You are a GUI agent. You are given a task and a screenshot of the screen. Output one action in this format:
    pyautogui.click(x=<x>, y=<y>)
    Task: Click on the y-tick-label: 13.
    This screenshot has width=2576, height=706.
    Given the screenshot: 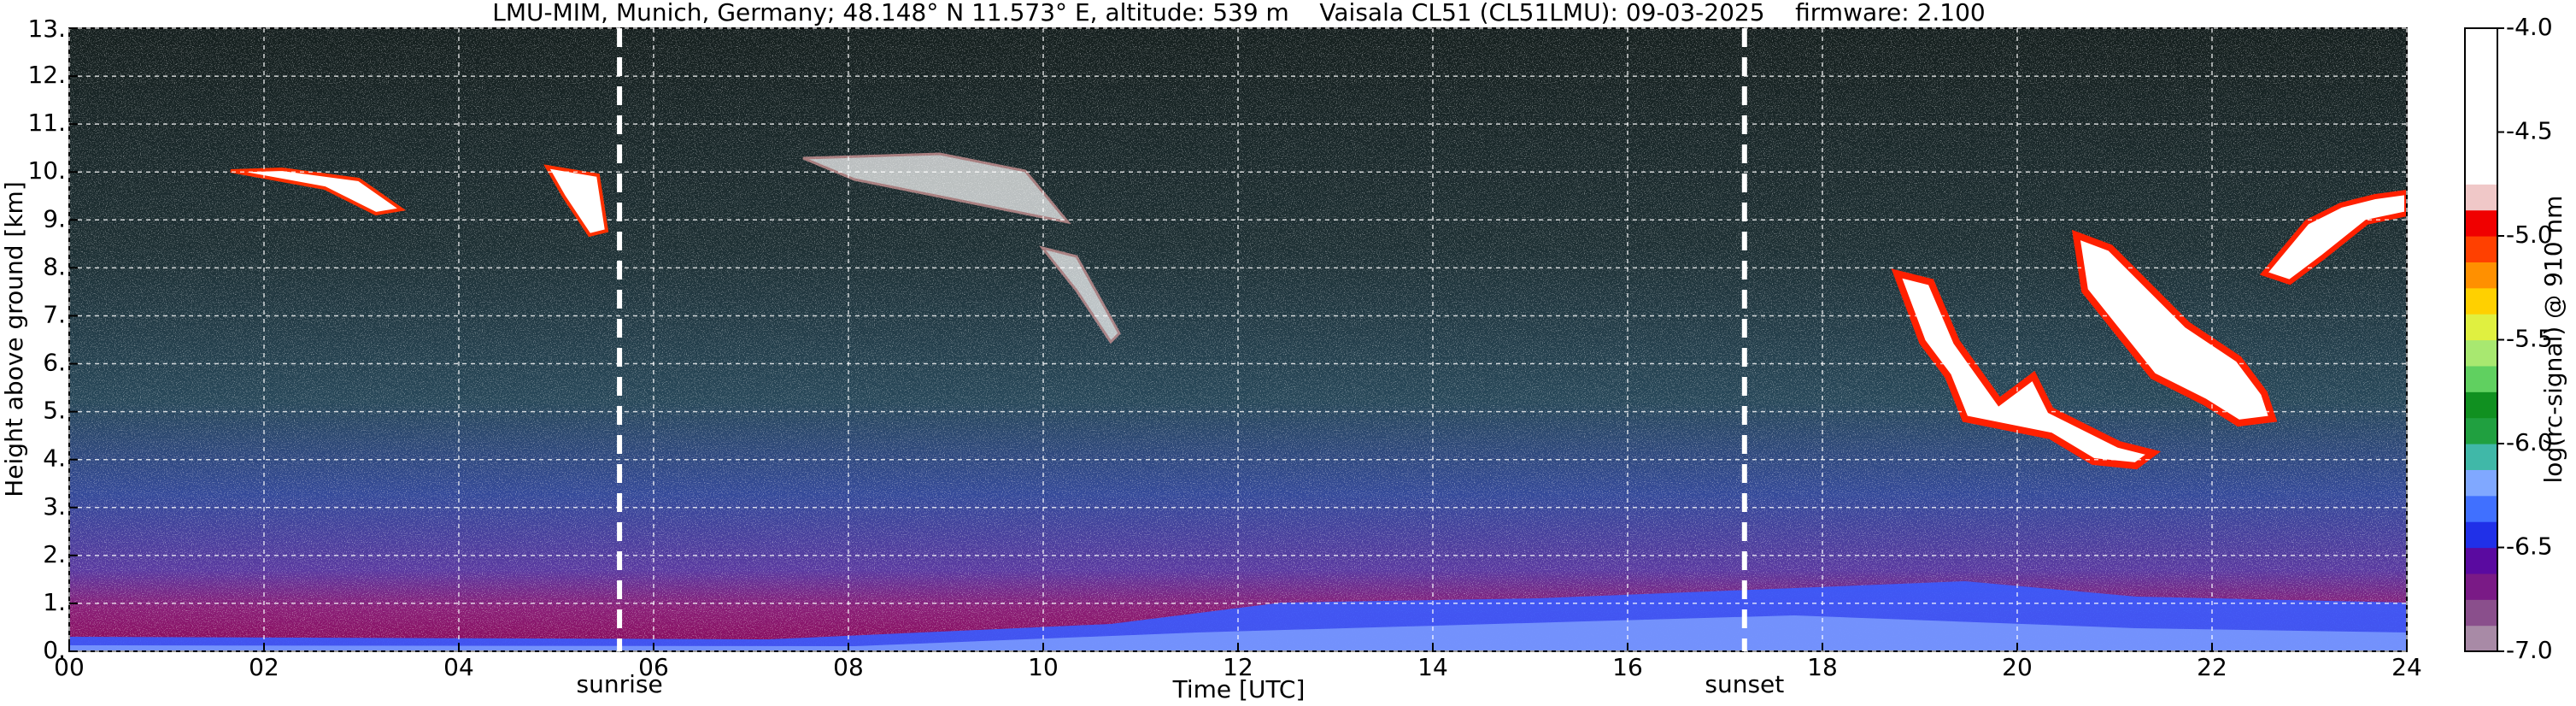 What is the action you would take?
    pyautogui.click(x=46, y=29)
    